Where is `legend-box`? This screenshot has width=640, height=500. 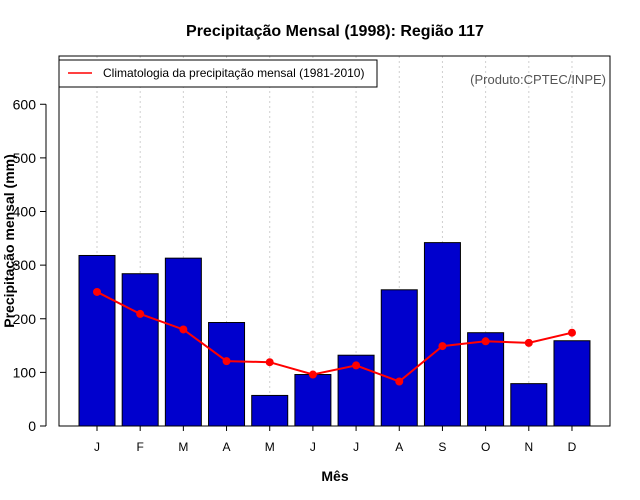 legend-box is located at coordinates (218, 73).